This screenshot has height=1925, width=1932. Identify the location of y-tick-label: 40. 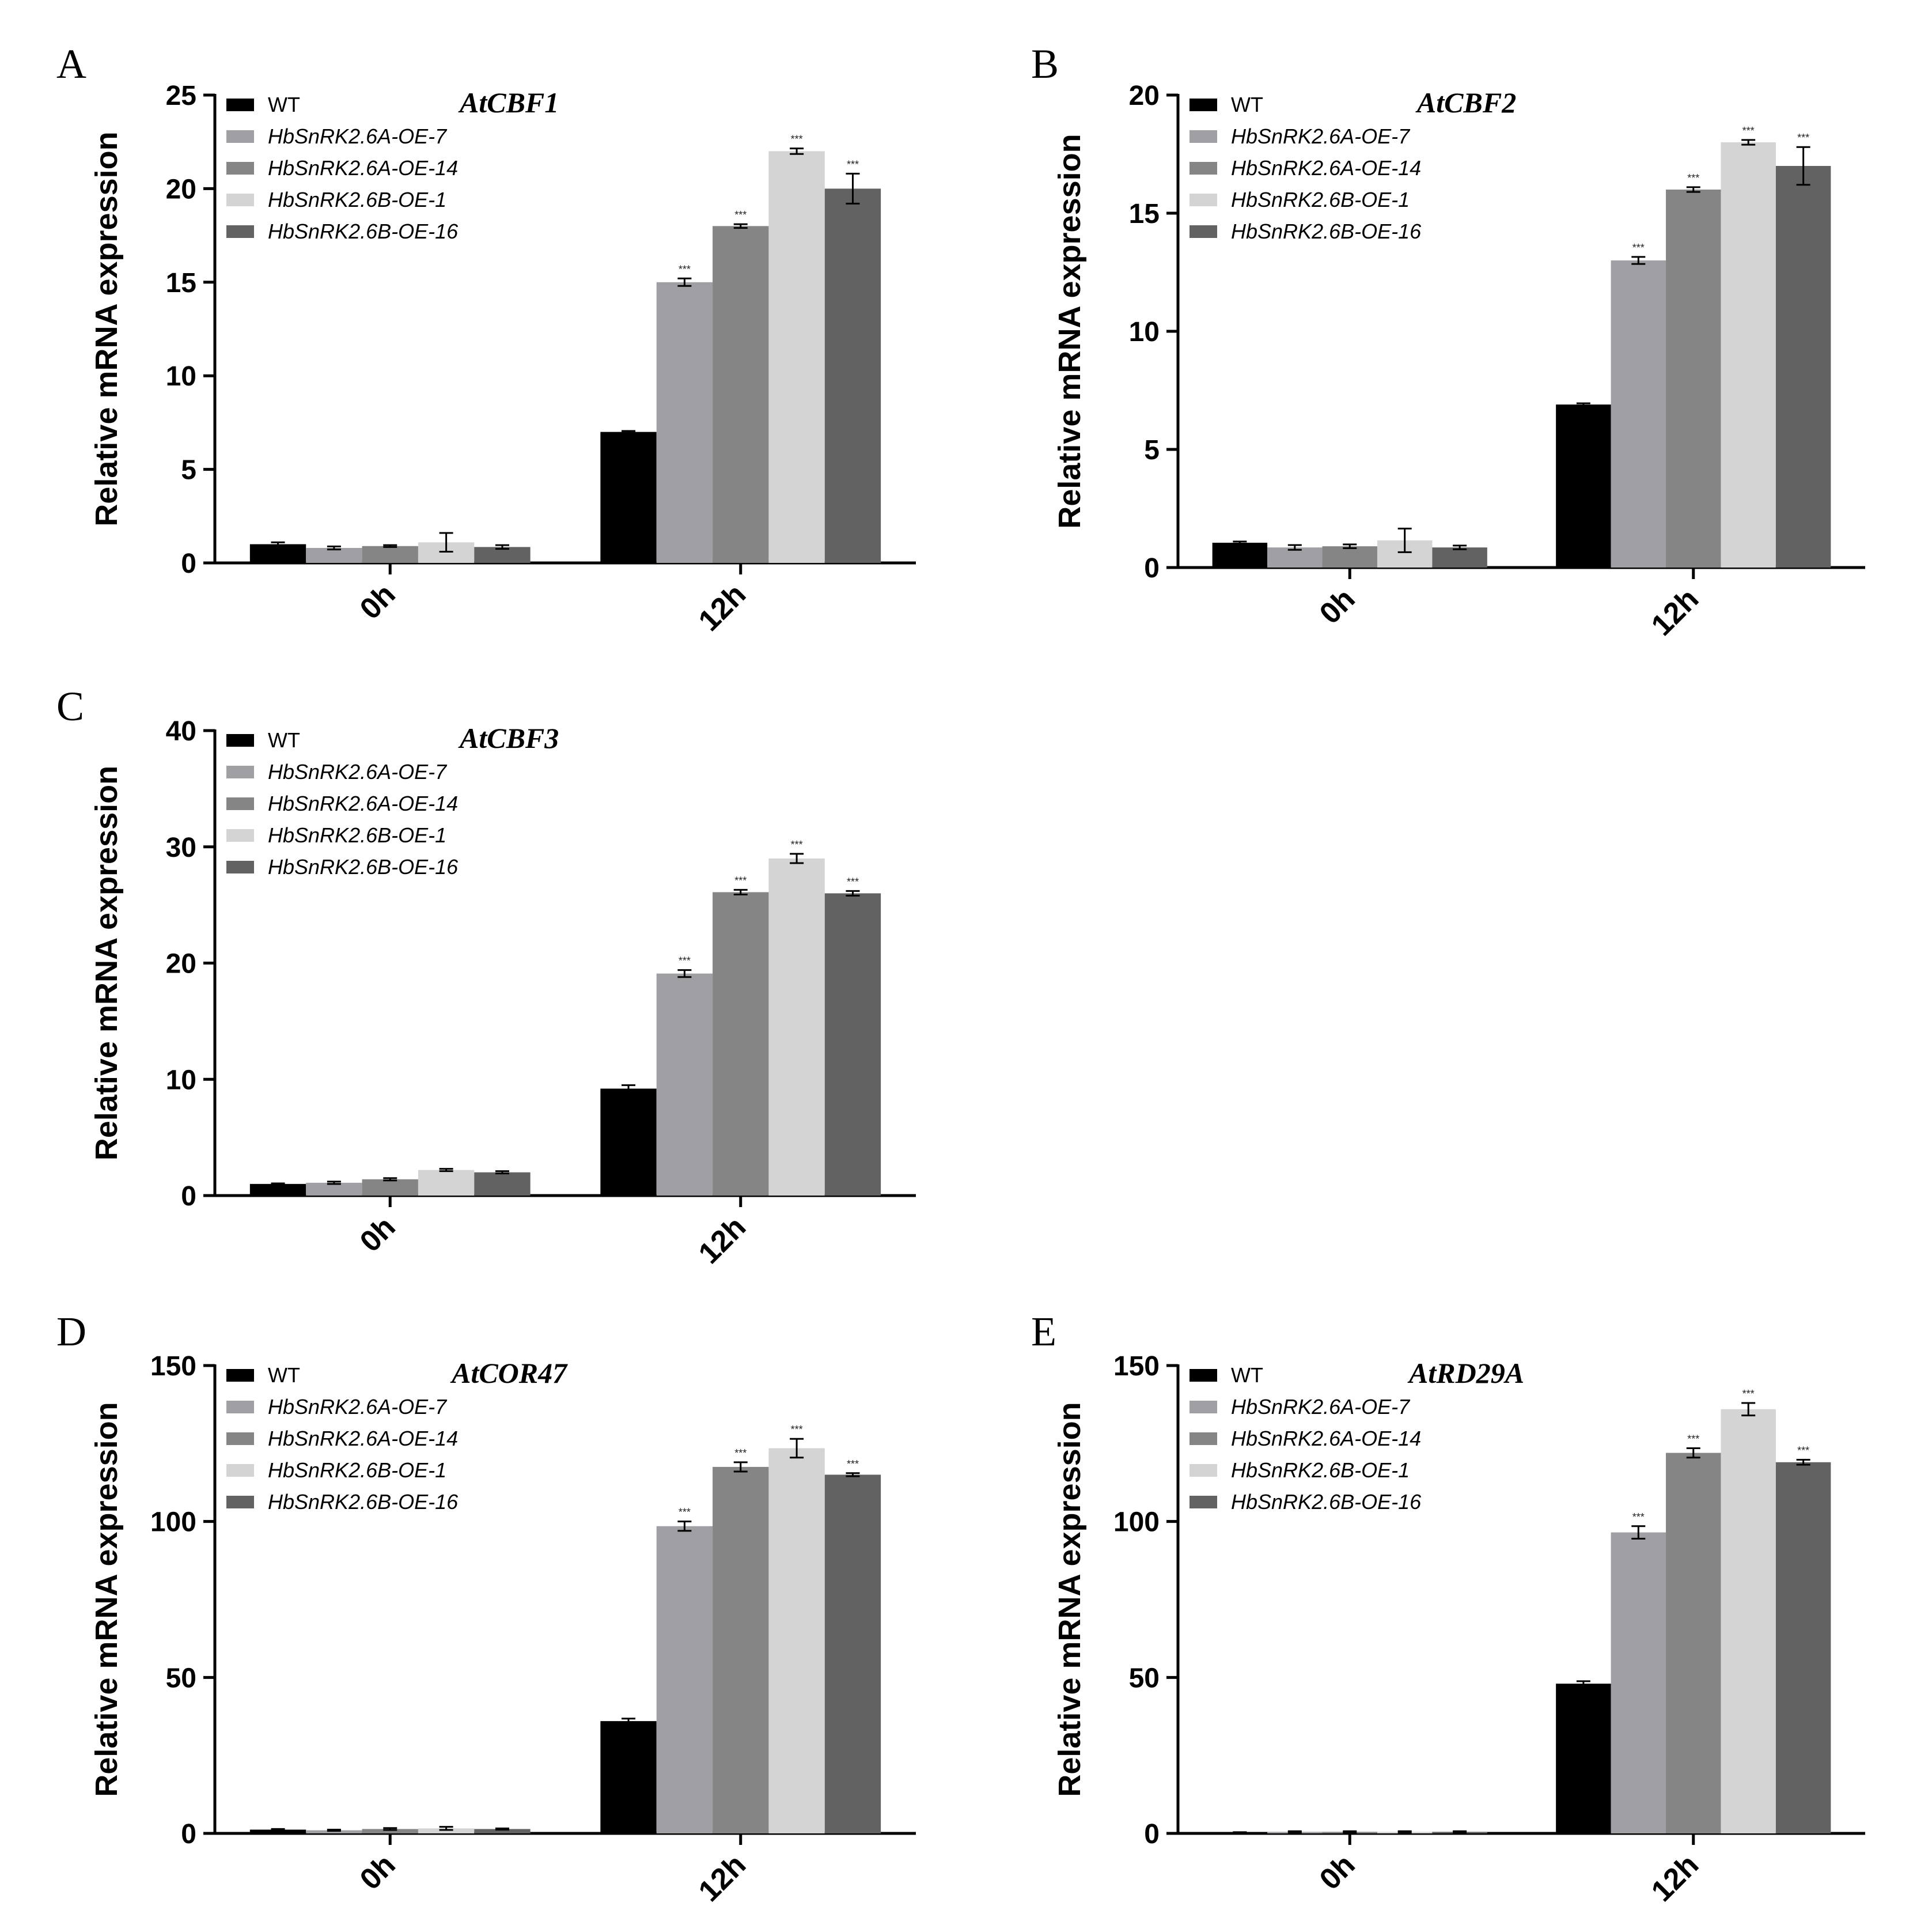
(181, 731).